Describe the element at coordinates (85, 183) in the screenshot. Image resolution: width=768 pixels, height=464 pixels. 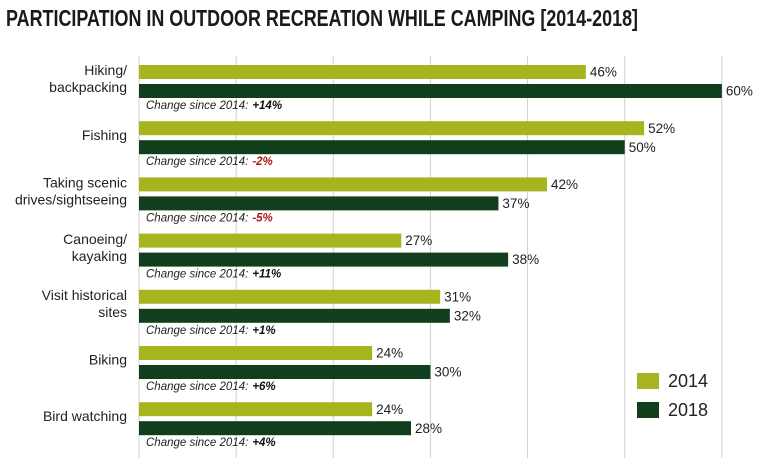
I see `category-label: Taking scenic` at that location.